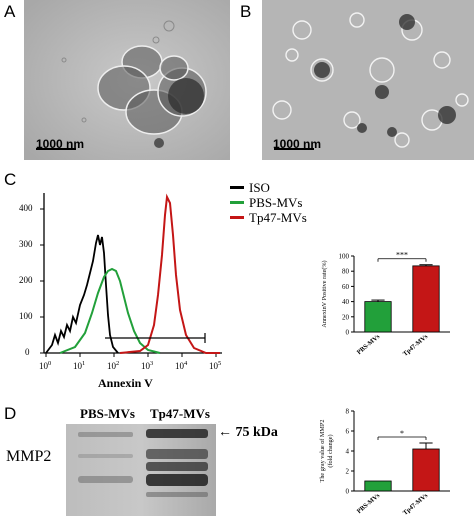 This screenshot has width=474, height=524. I want to click on molecular-weight-marker: ← 75 kDa, so click(248, 432).